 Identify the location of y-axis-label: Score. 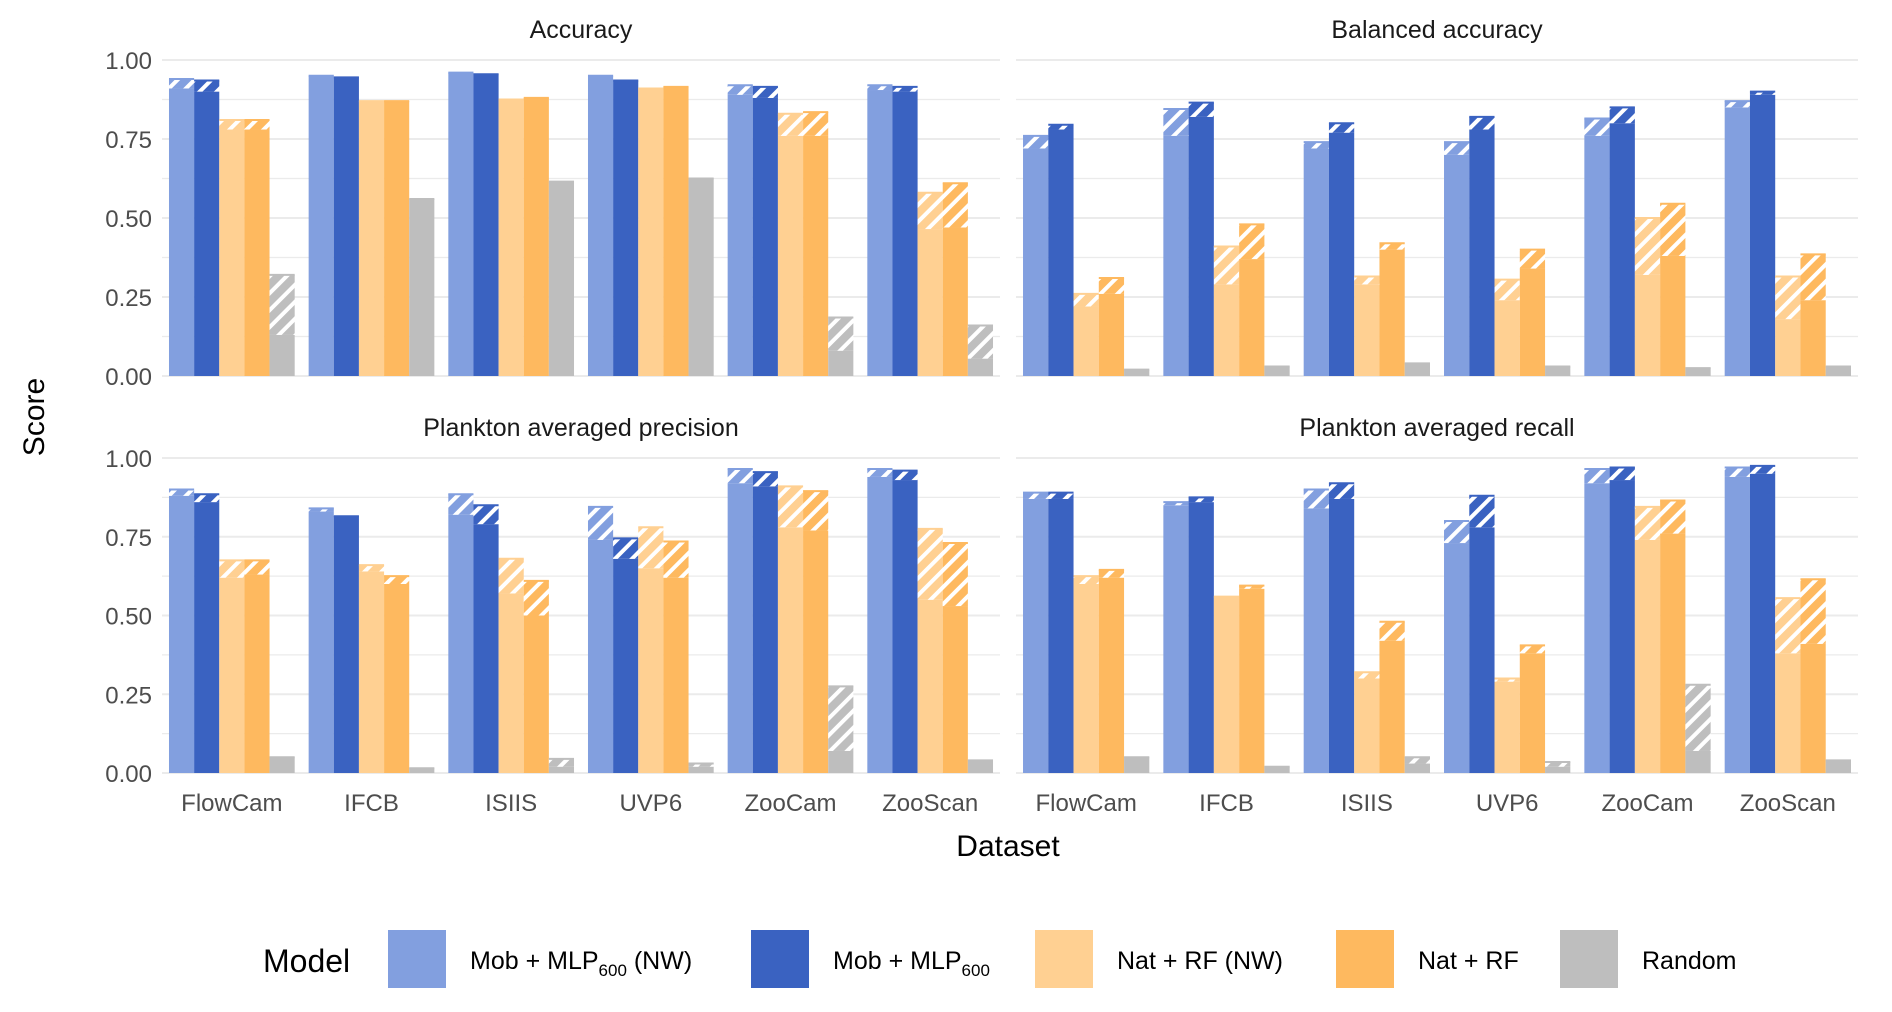
(34, 417).